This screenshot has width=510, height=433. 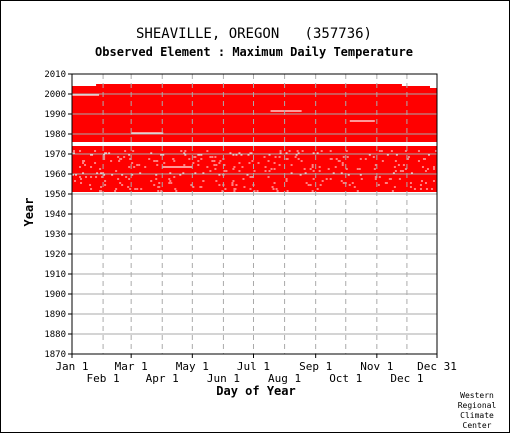 I want to click on x-tick-label: Jul 1, so click(x=253, y=366).